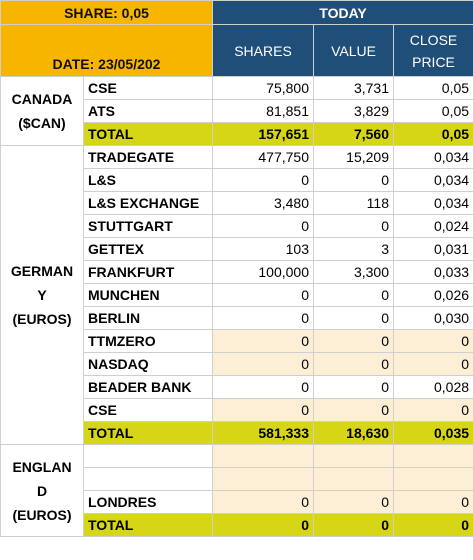 The image size is (473, 560). I want to click on data-row: CANADA ($CAN) CSE 75,800 3,731 0,05, so click(236, 111).